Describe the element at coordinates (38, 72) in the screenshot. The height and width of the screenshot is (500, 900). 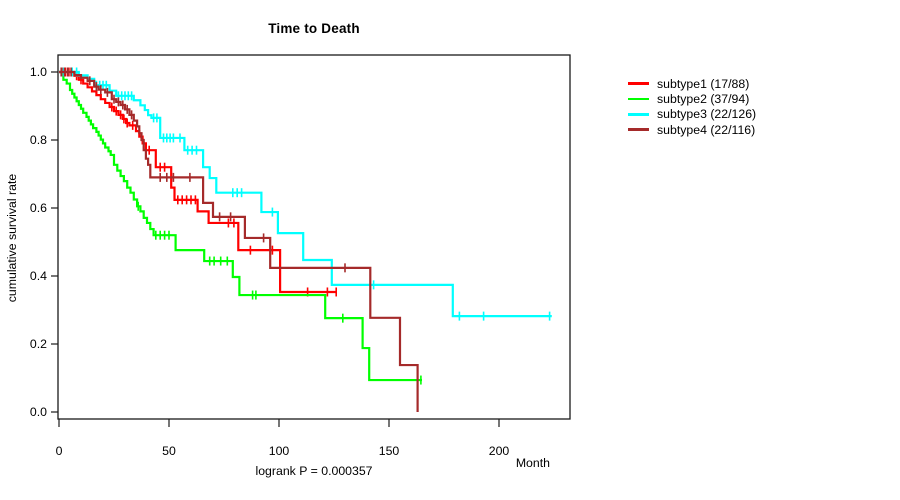
I see `y-tick-label: 1.0` at that location.